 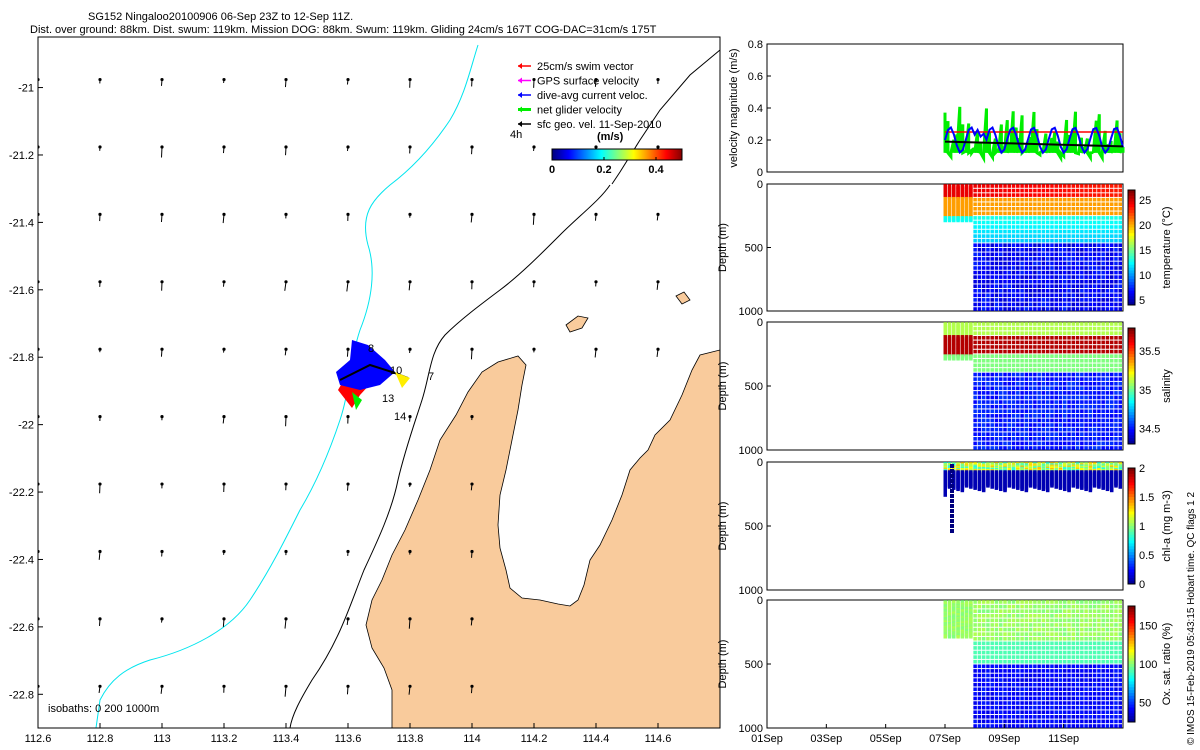 I want to click on y-tick-label: 0, so click(x=760, y=185).